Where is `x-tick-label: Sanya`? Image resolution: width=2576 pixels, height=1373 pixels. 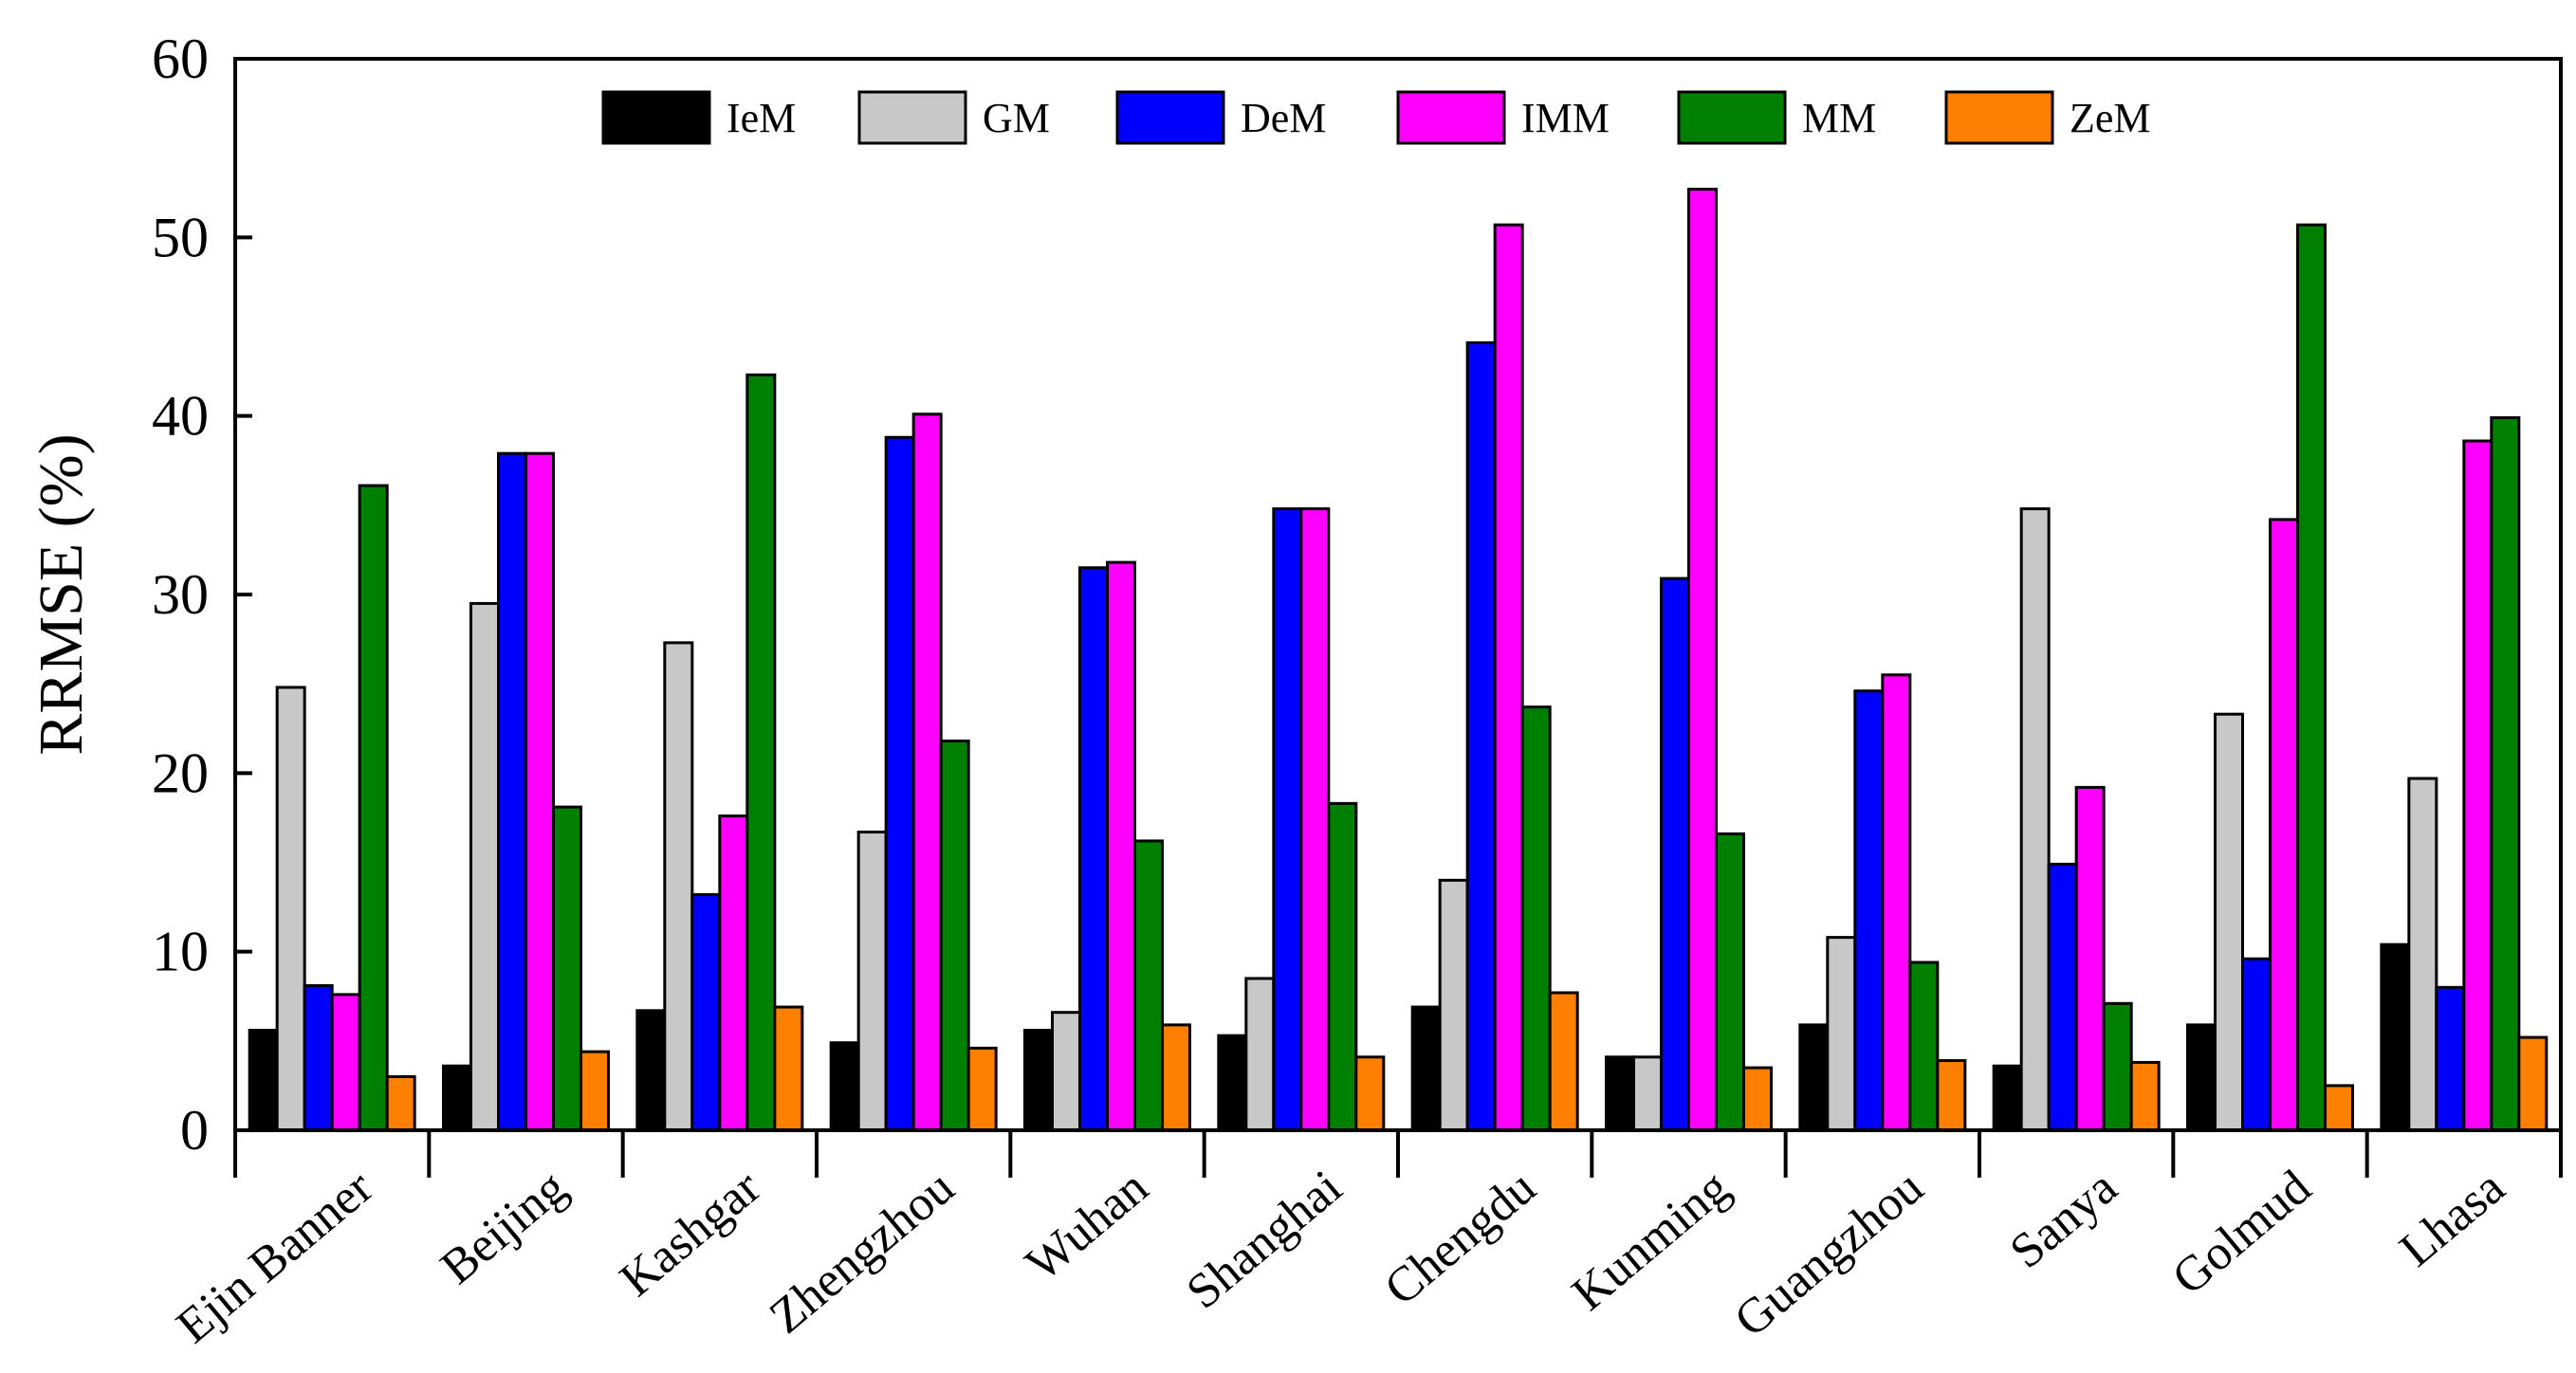
x-tick-label: Sanya is located at coordinates (2063, 1220).